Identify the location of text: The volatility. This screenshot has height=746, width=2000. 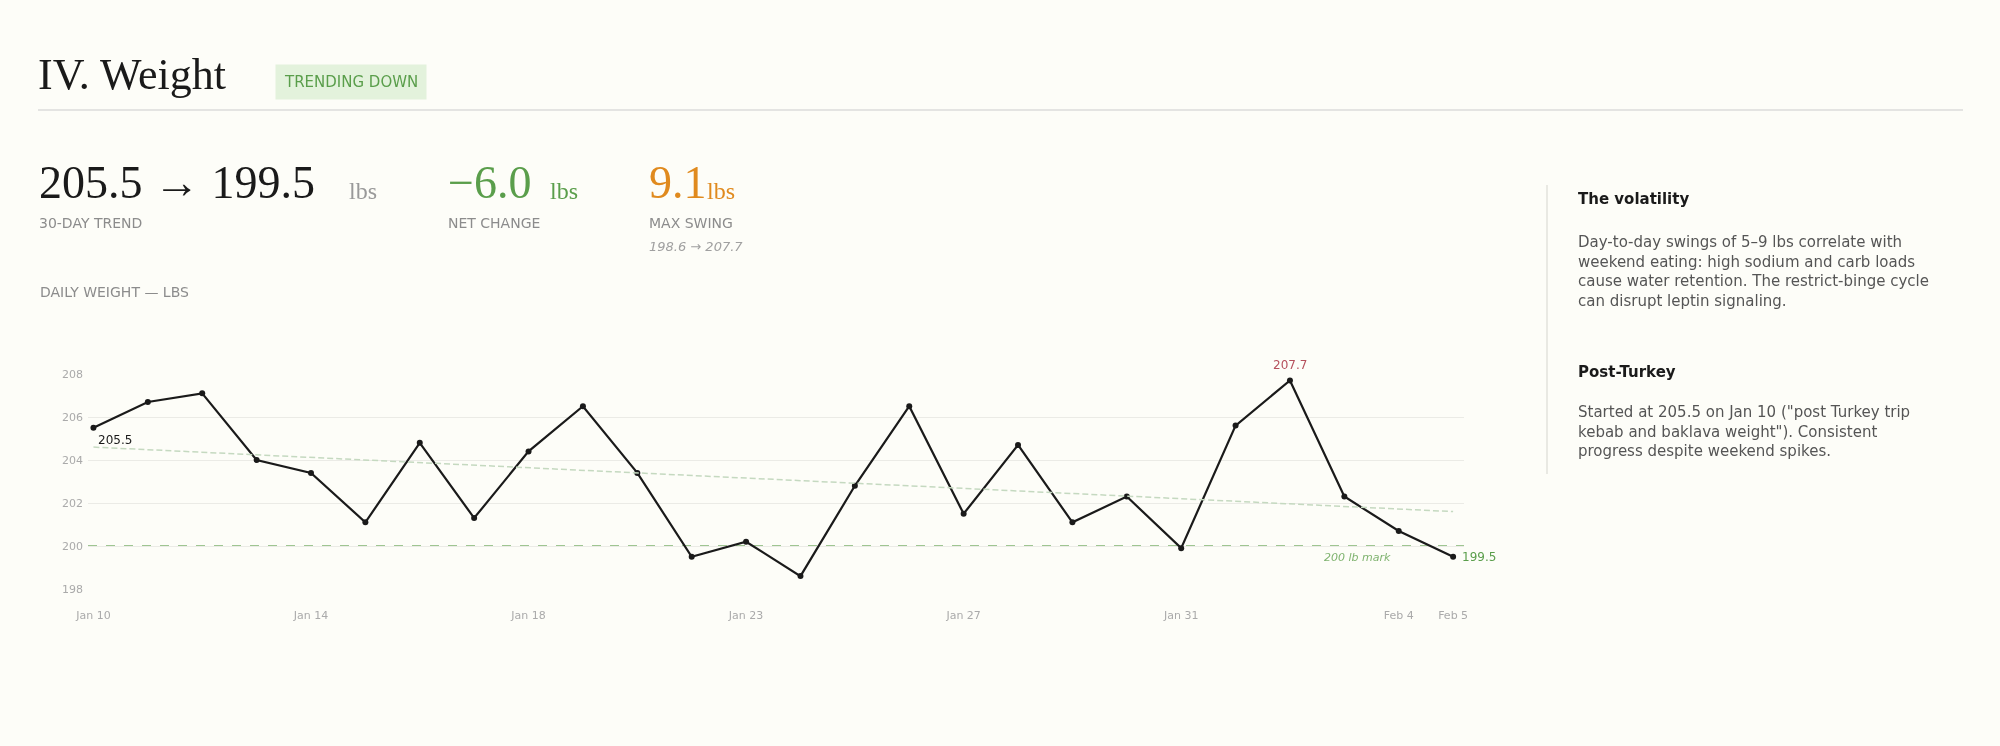
(1634, 199).